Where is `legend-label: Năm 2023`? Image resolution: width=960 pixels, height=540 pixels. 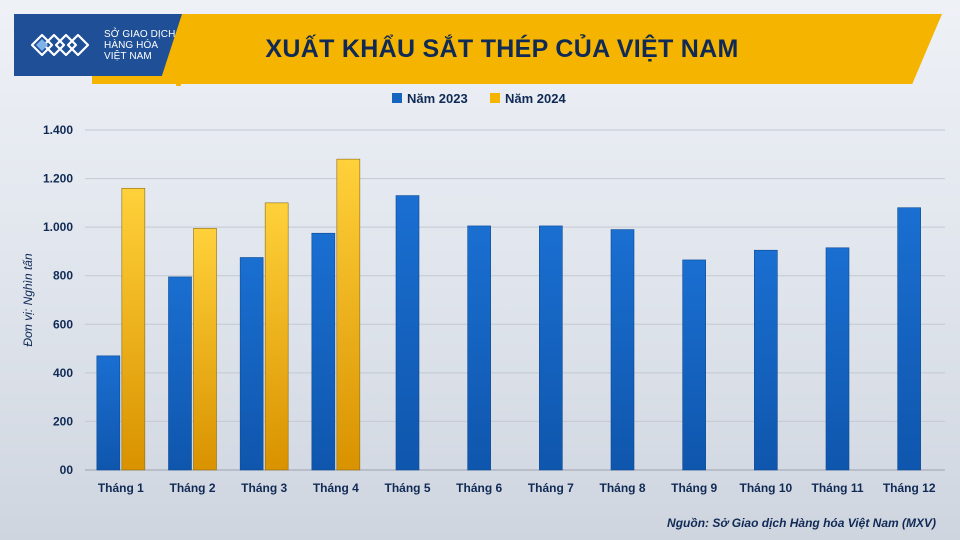
legend-label: Năm 2023 is located at coordinates (437, 98).